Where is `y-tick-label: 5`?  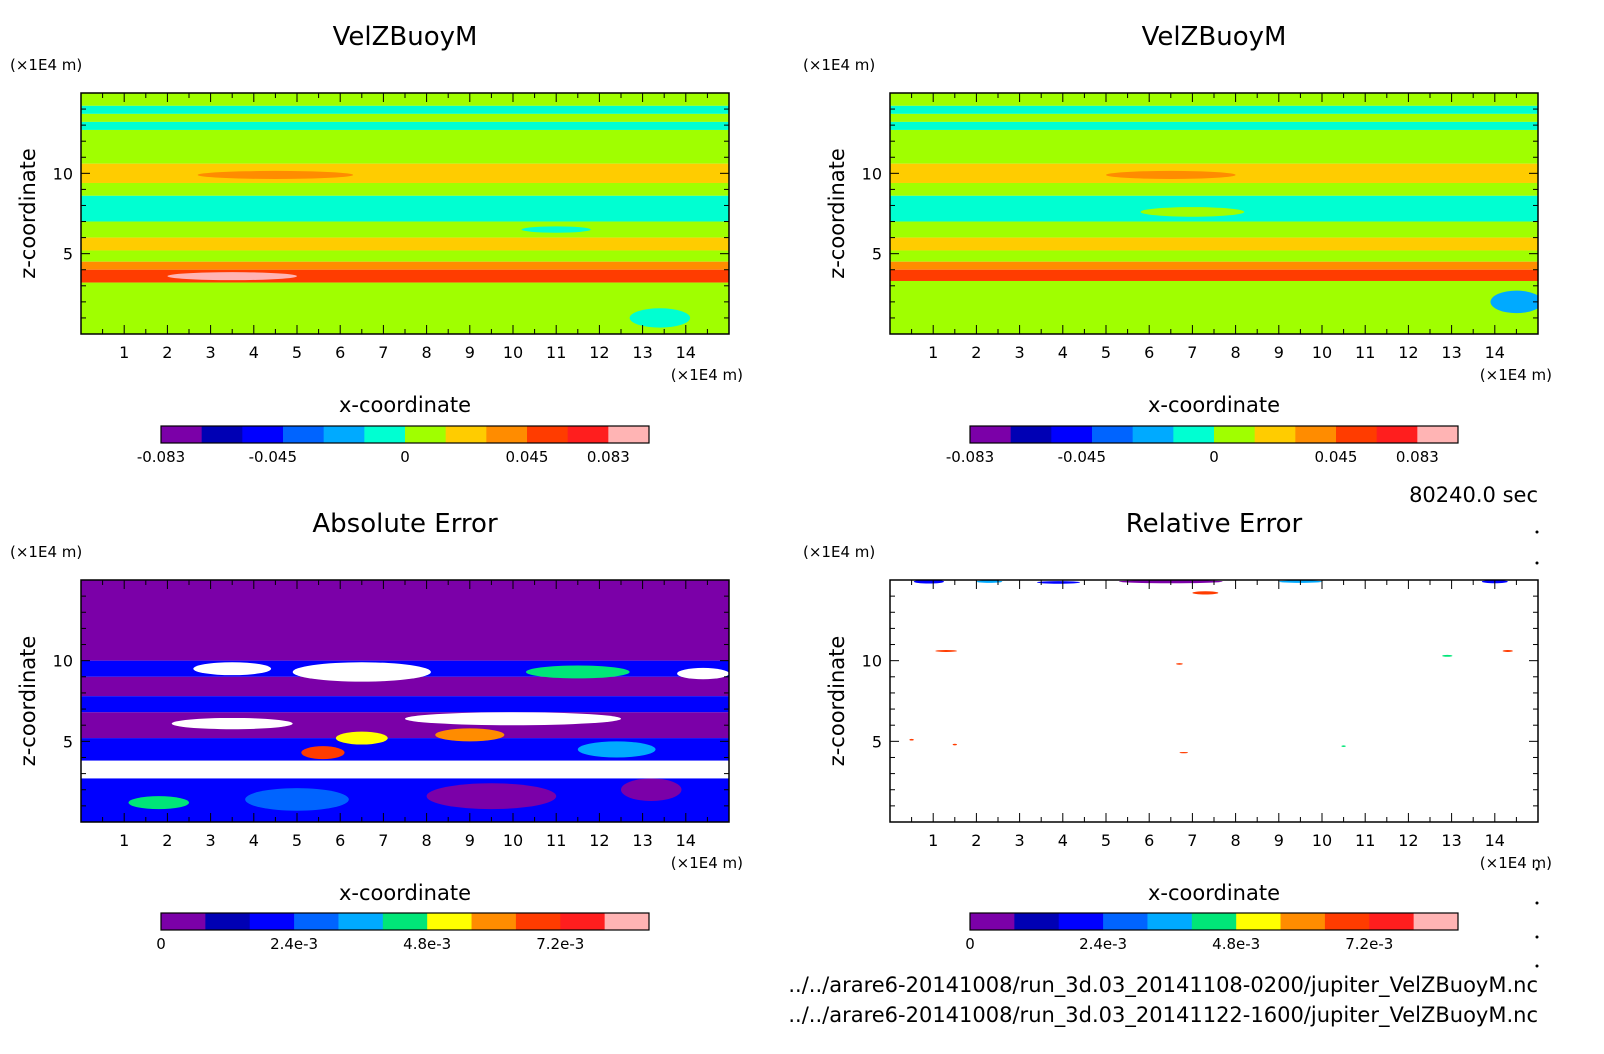 y-tick-label: 5 is located at coordinates (877, 741).